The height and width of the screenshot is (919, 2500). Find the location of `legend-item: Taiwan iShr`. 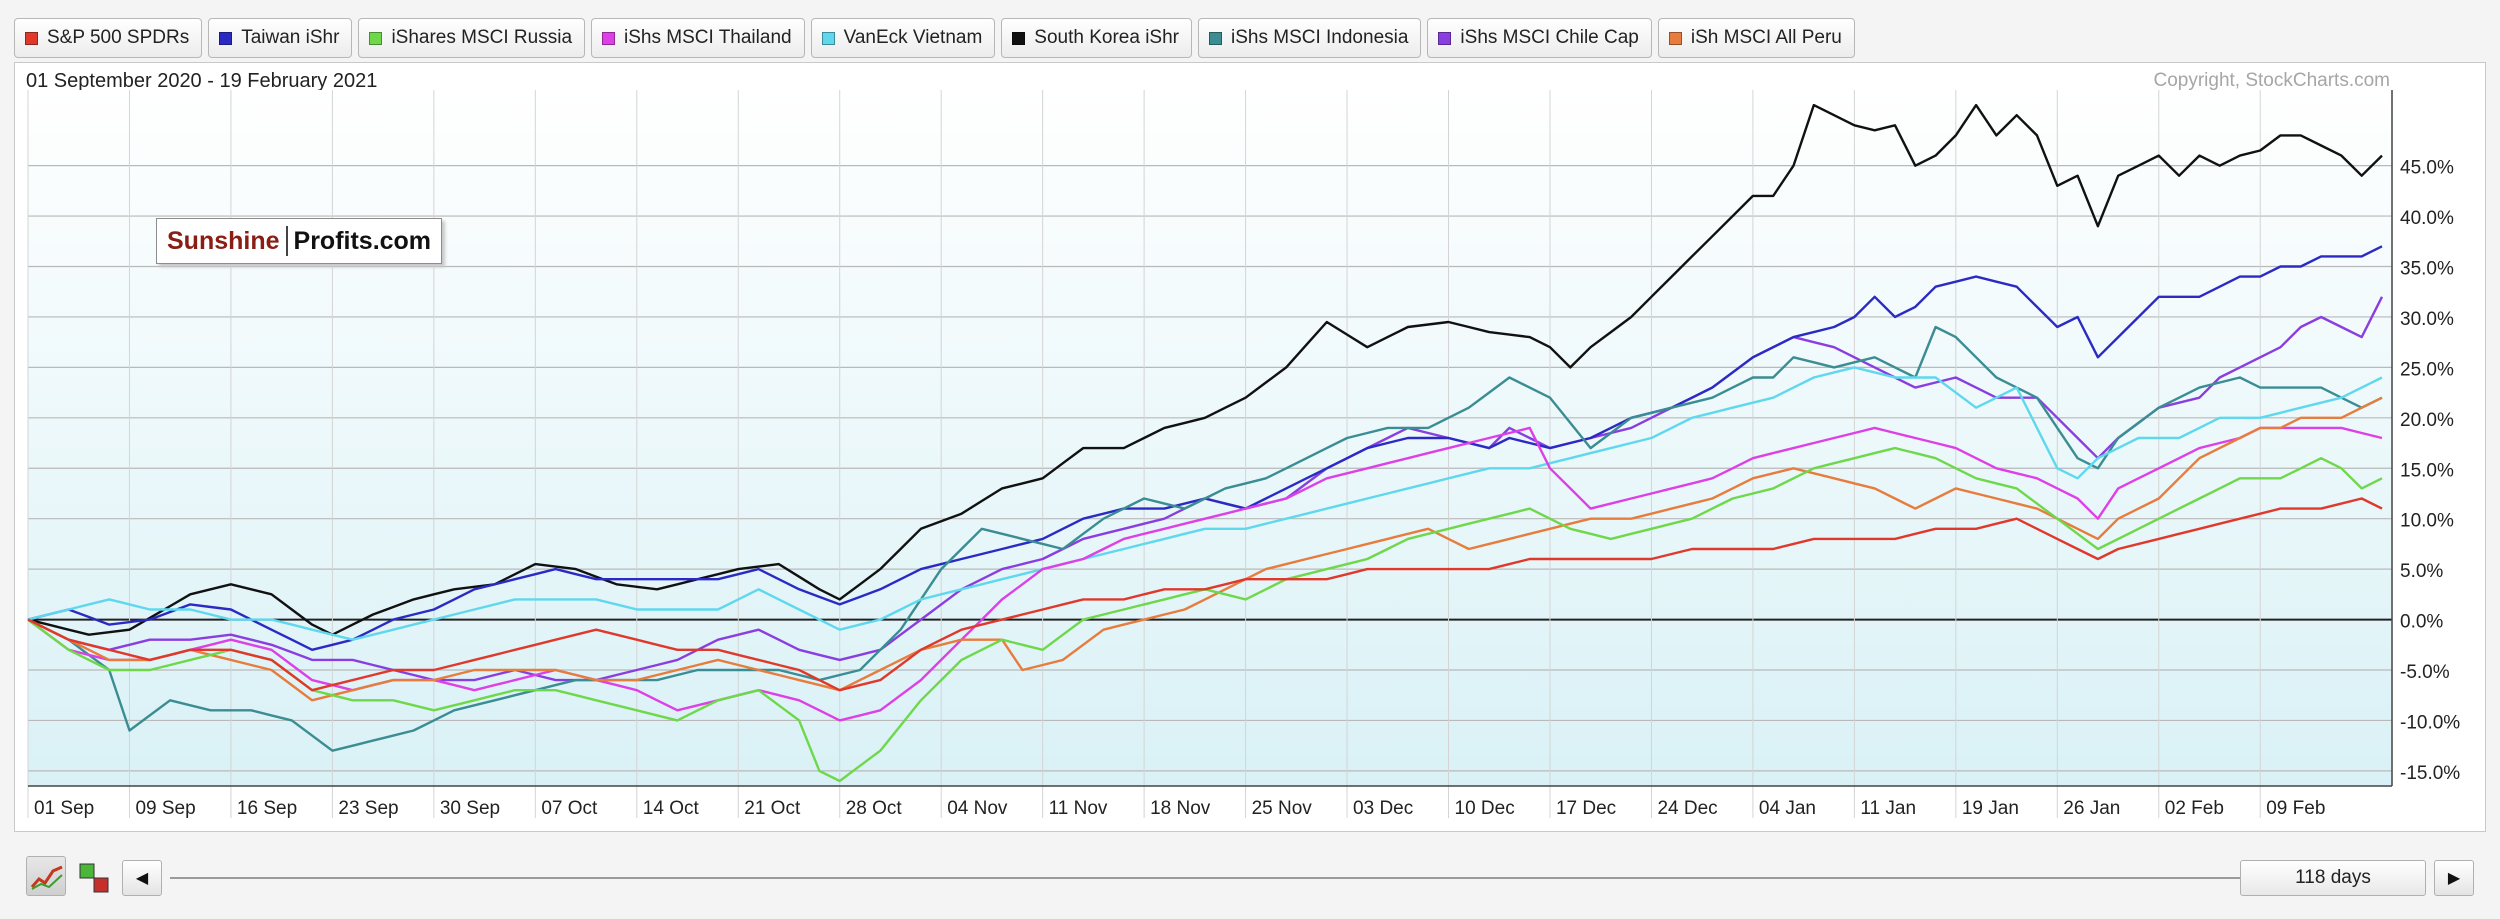

legend-item: Taiwan iShr is located at coordinates (280, 38).